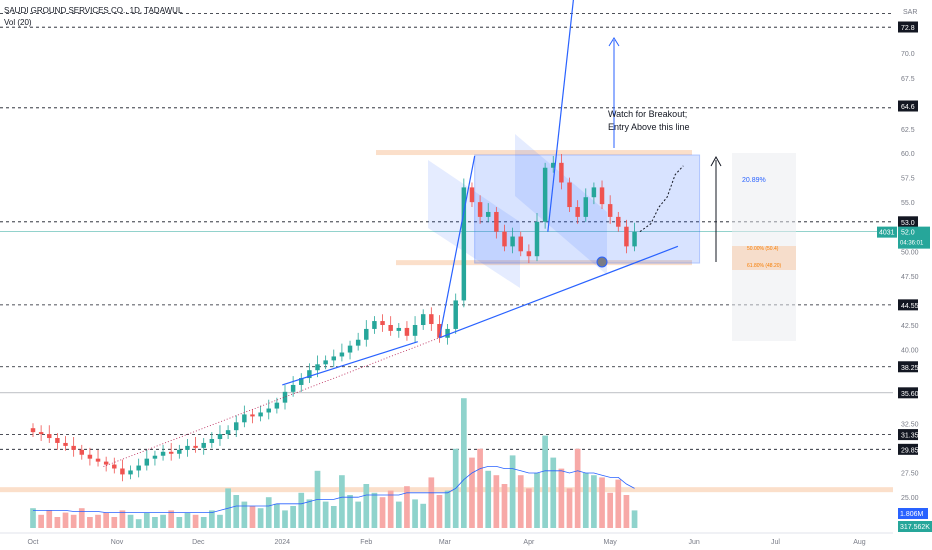 Image resolution: width=932 pixels, height=550 pixels. I want to click on price-tick-label: 64.6, so click(908, 107).